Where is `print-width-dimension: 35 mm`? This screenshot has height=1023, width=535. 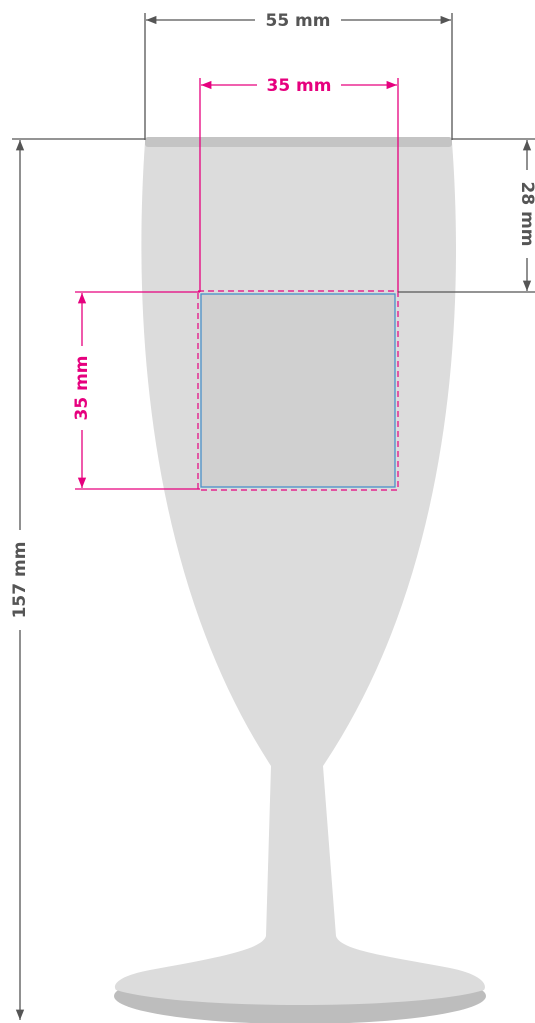 print-width-dimension: 35 mm is located at coordinates (299, 182).